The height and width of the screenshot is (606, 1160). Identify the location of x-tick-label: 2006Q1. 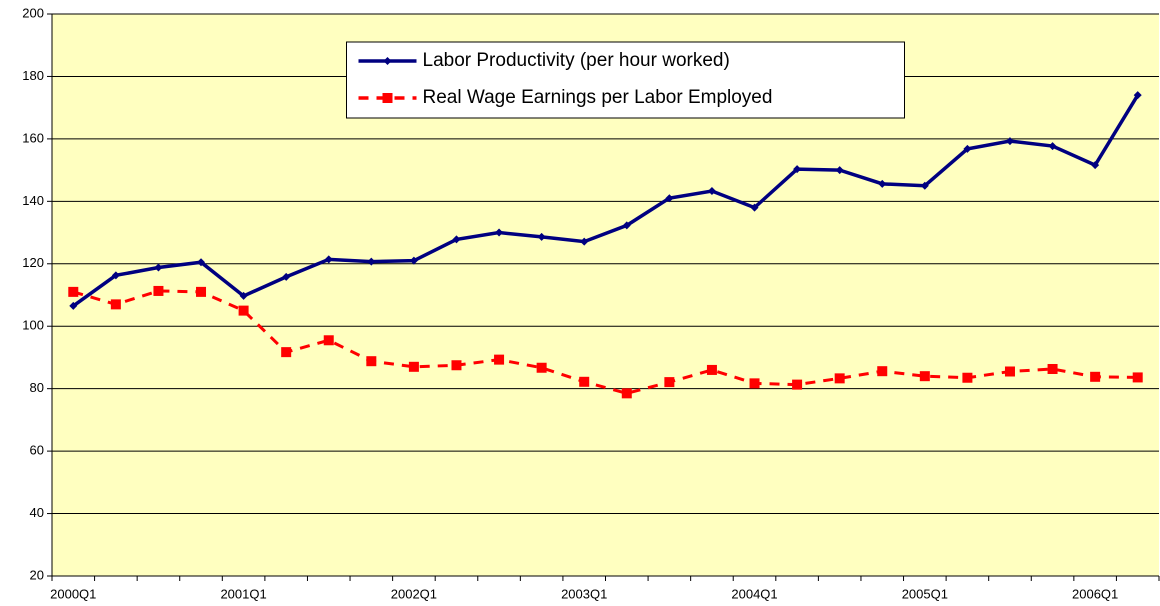
(1095, 593).